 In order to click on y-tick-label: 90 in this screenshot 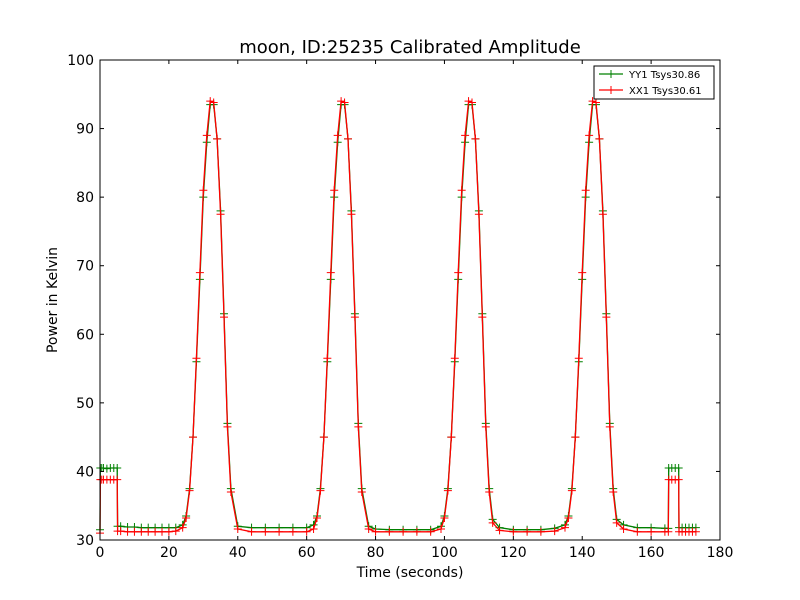, I will do `click(85, 130)`.